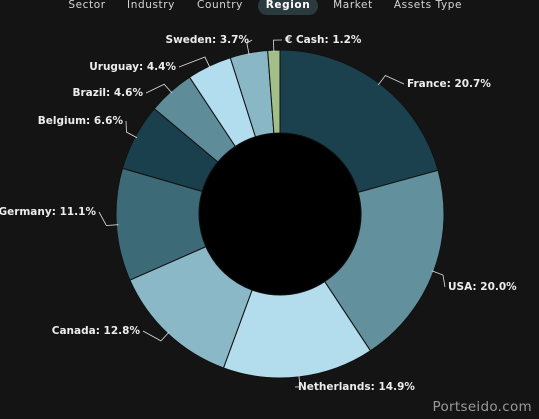 This screenshot has height=419, width=539. Describe the element at coordinates (297, 381) in the screenshot. I see `leader-netherlands` at that location.